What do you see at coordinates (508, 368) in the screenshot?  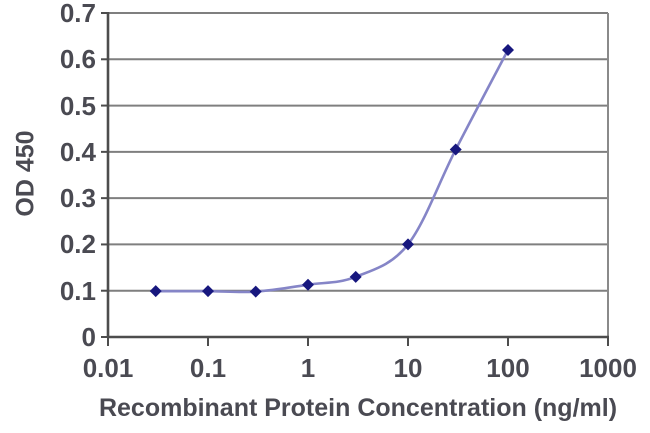 I see `x-tick-label: 100` at bounding box center [508, 368].